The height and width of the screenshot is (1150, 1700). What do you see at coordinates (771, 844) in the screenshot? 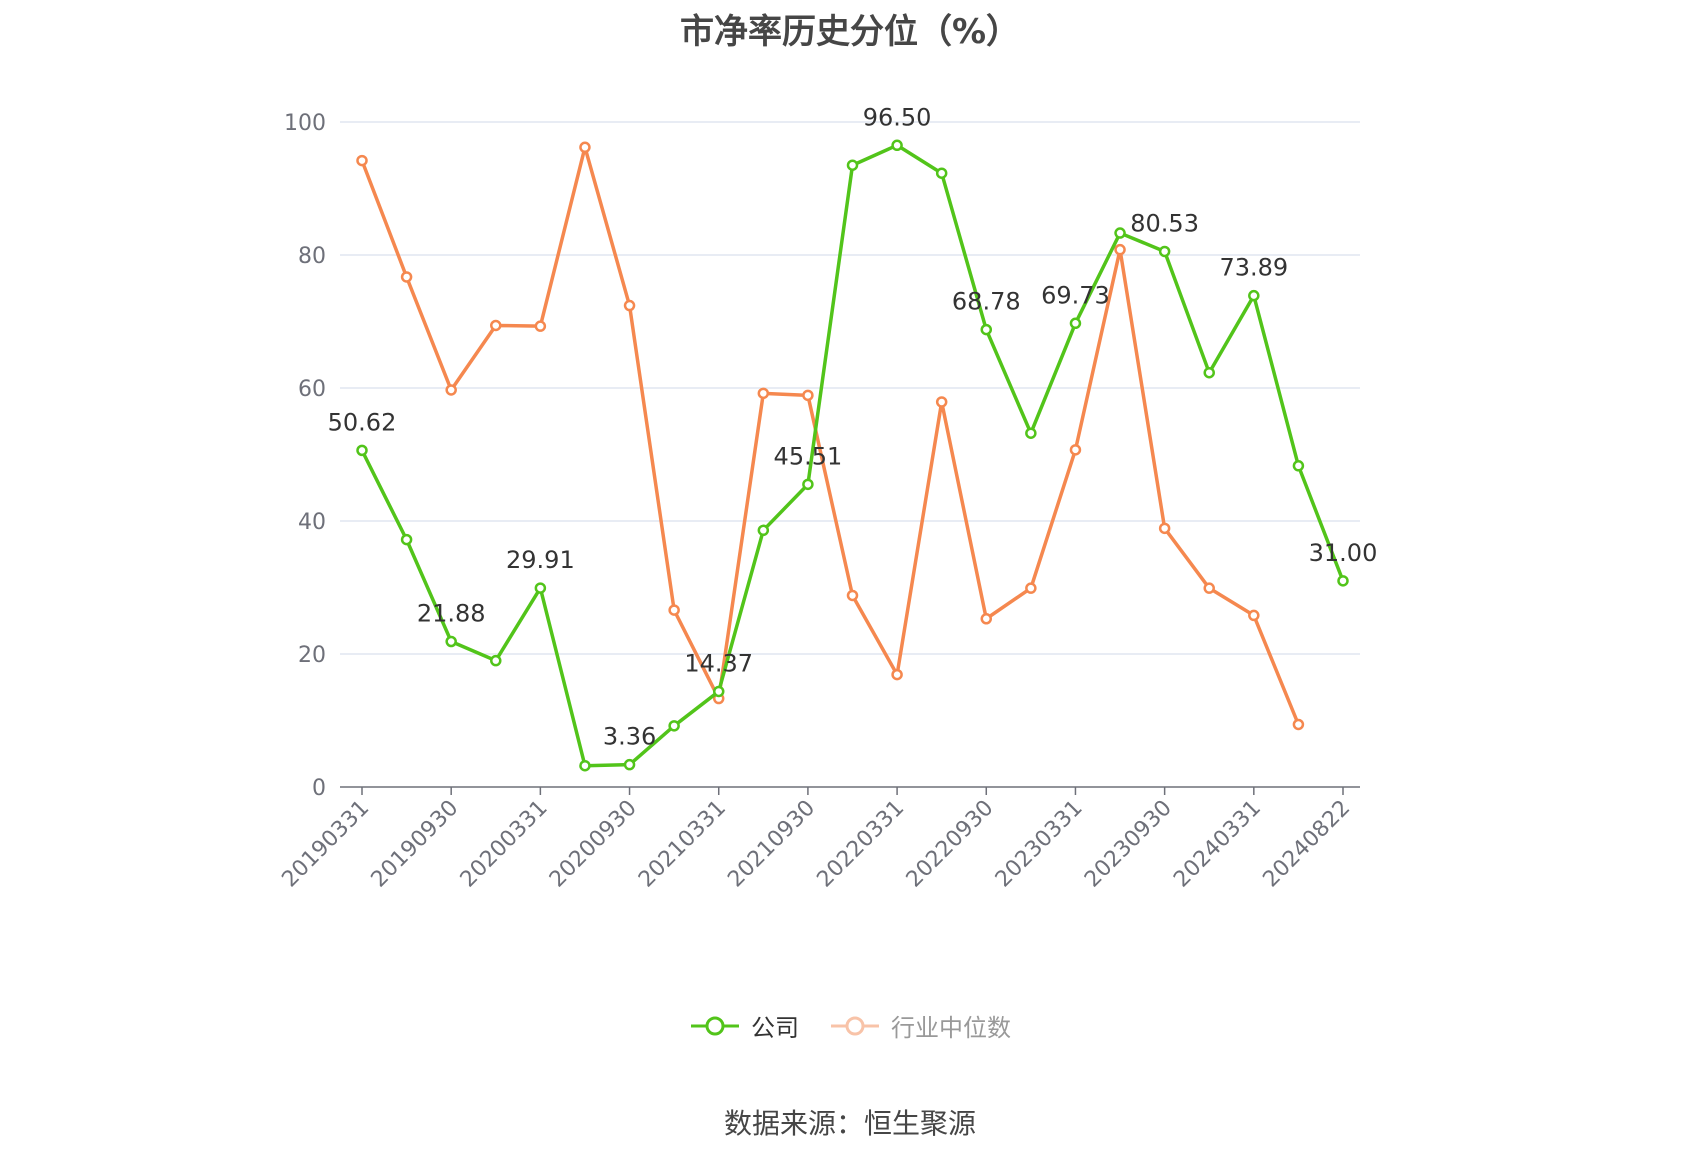
I see `x-tick-label: 20210930` at bounding box center [771, 844].